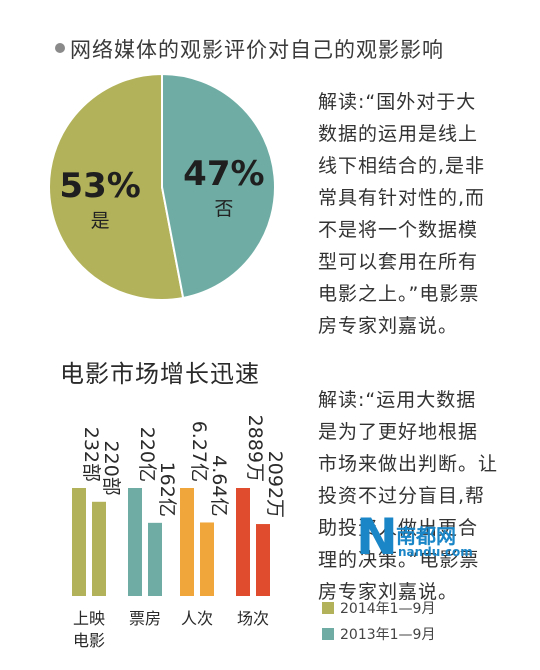 This screenshot has width=540, height=670. I want to click on pie-value-label: 53%, so click(99, 186).